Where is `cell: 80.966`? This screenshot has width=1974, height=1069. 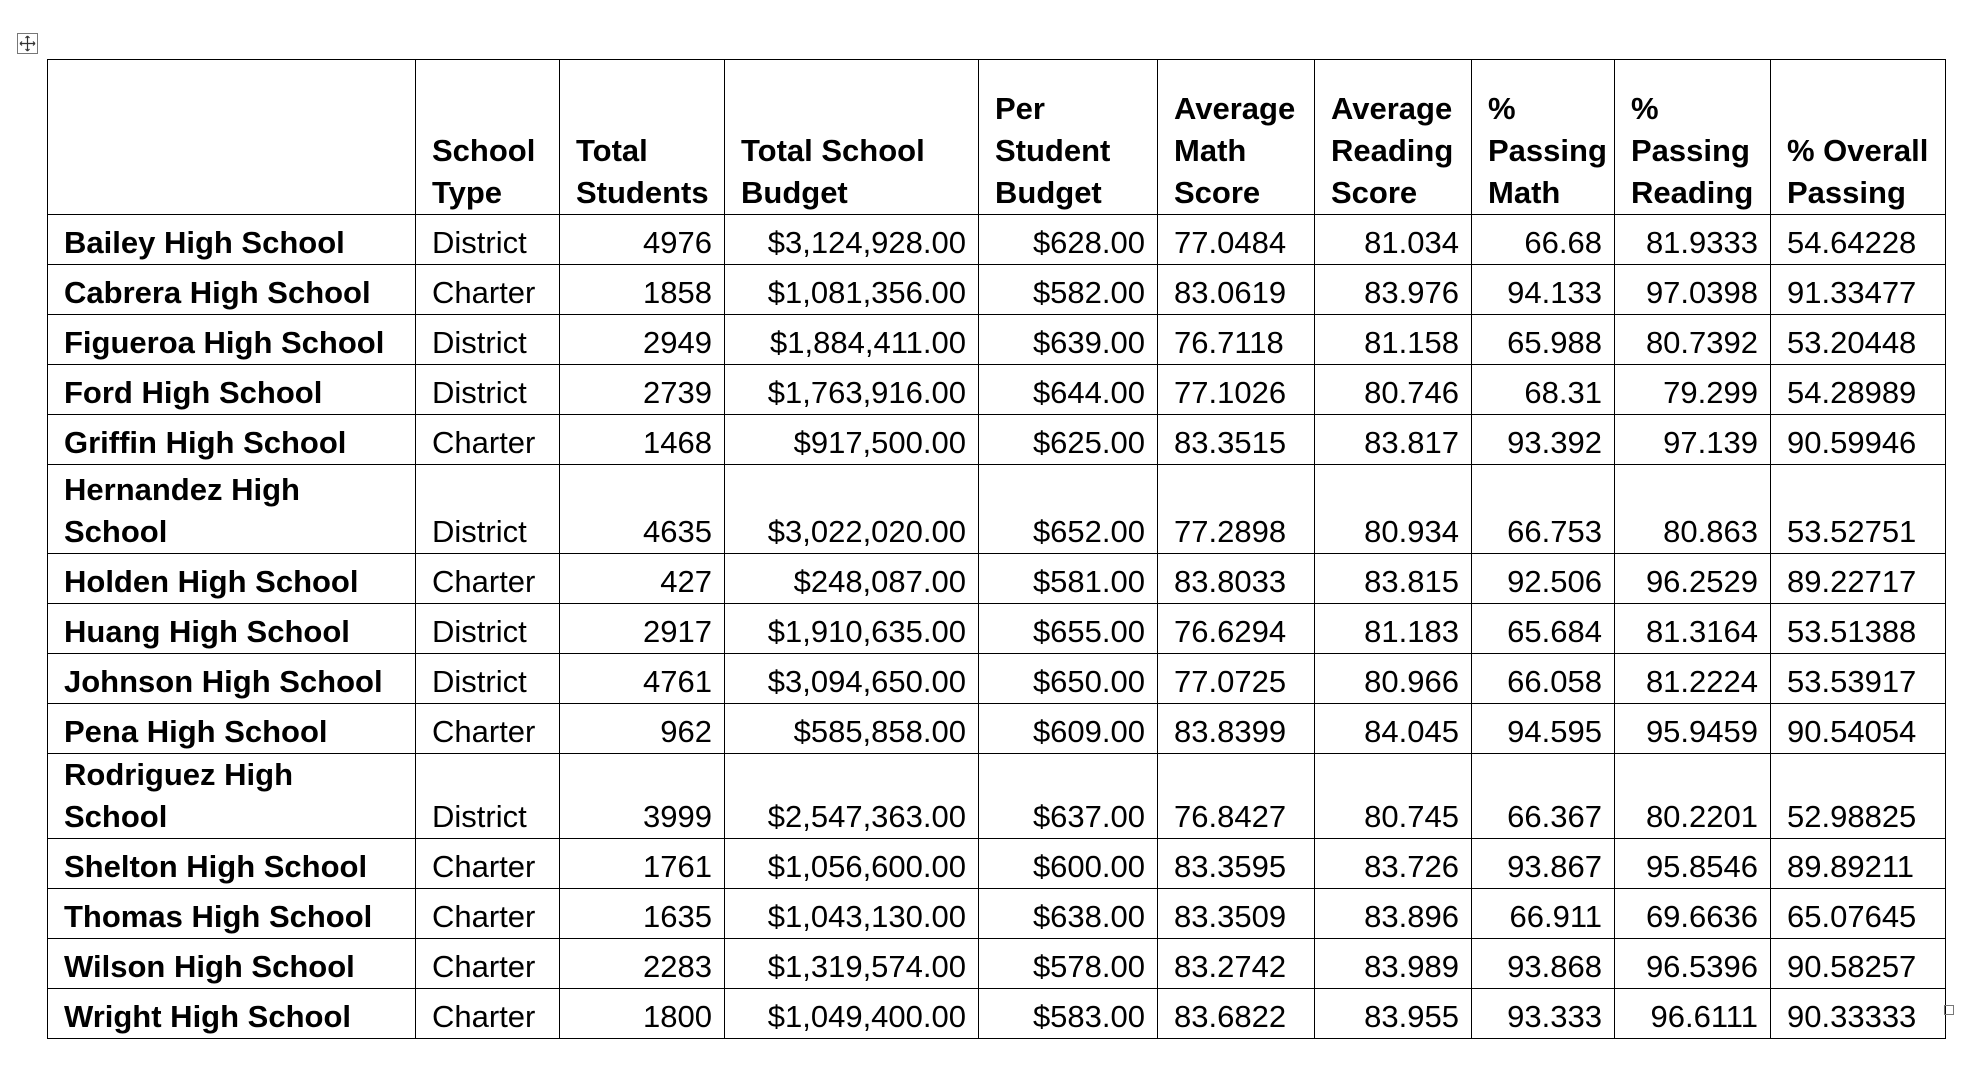 cell: 80.966 is located at coordinates (1393, 678).